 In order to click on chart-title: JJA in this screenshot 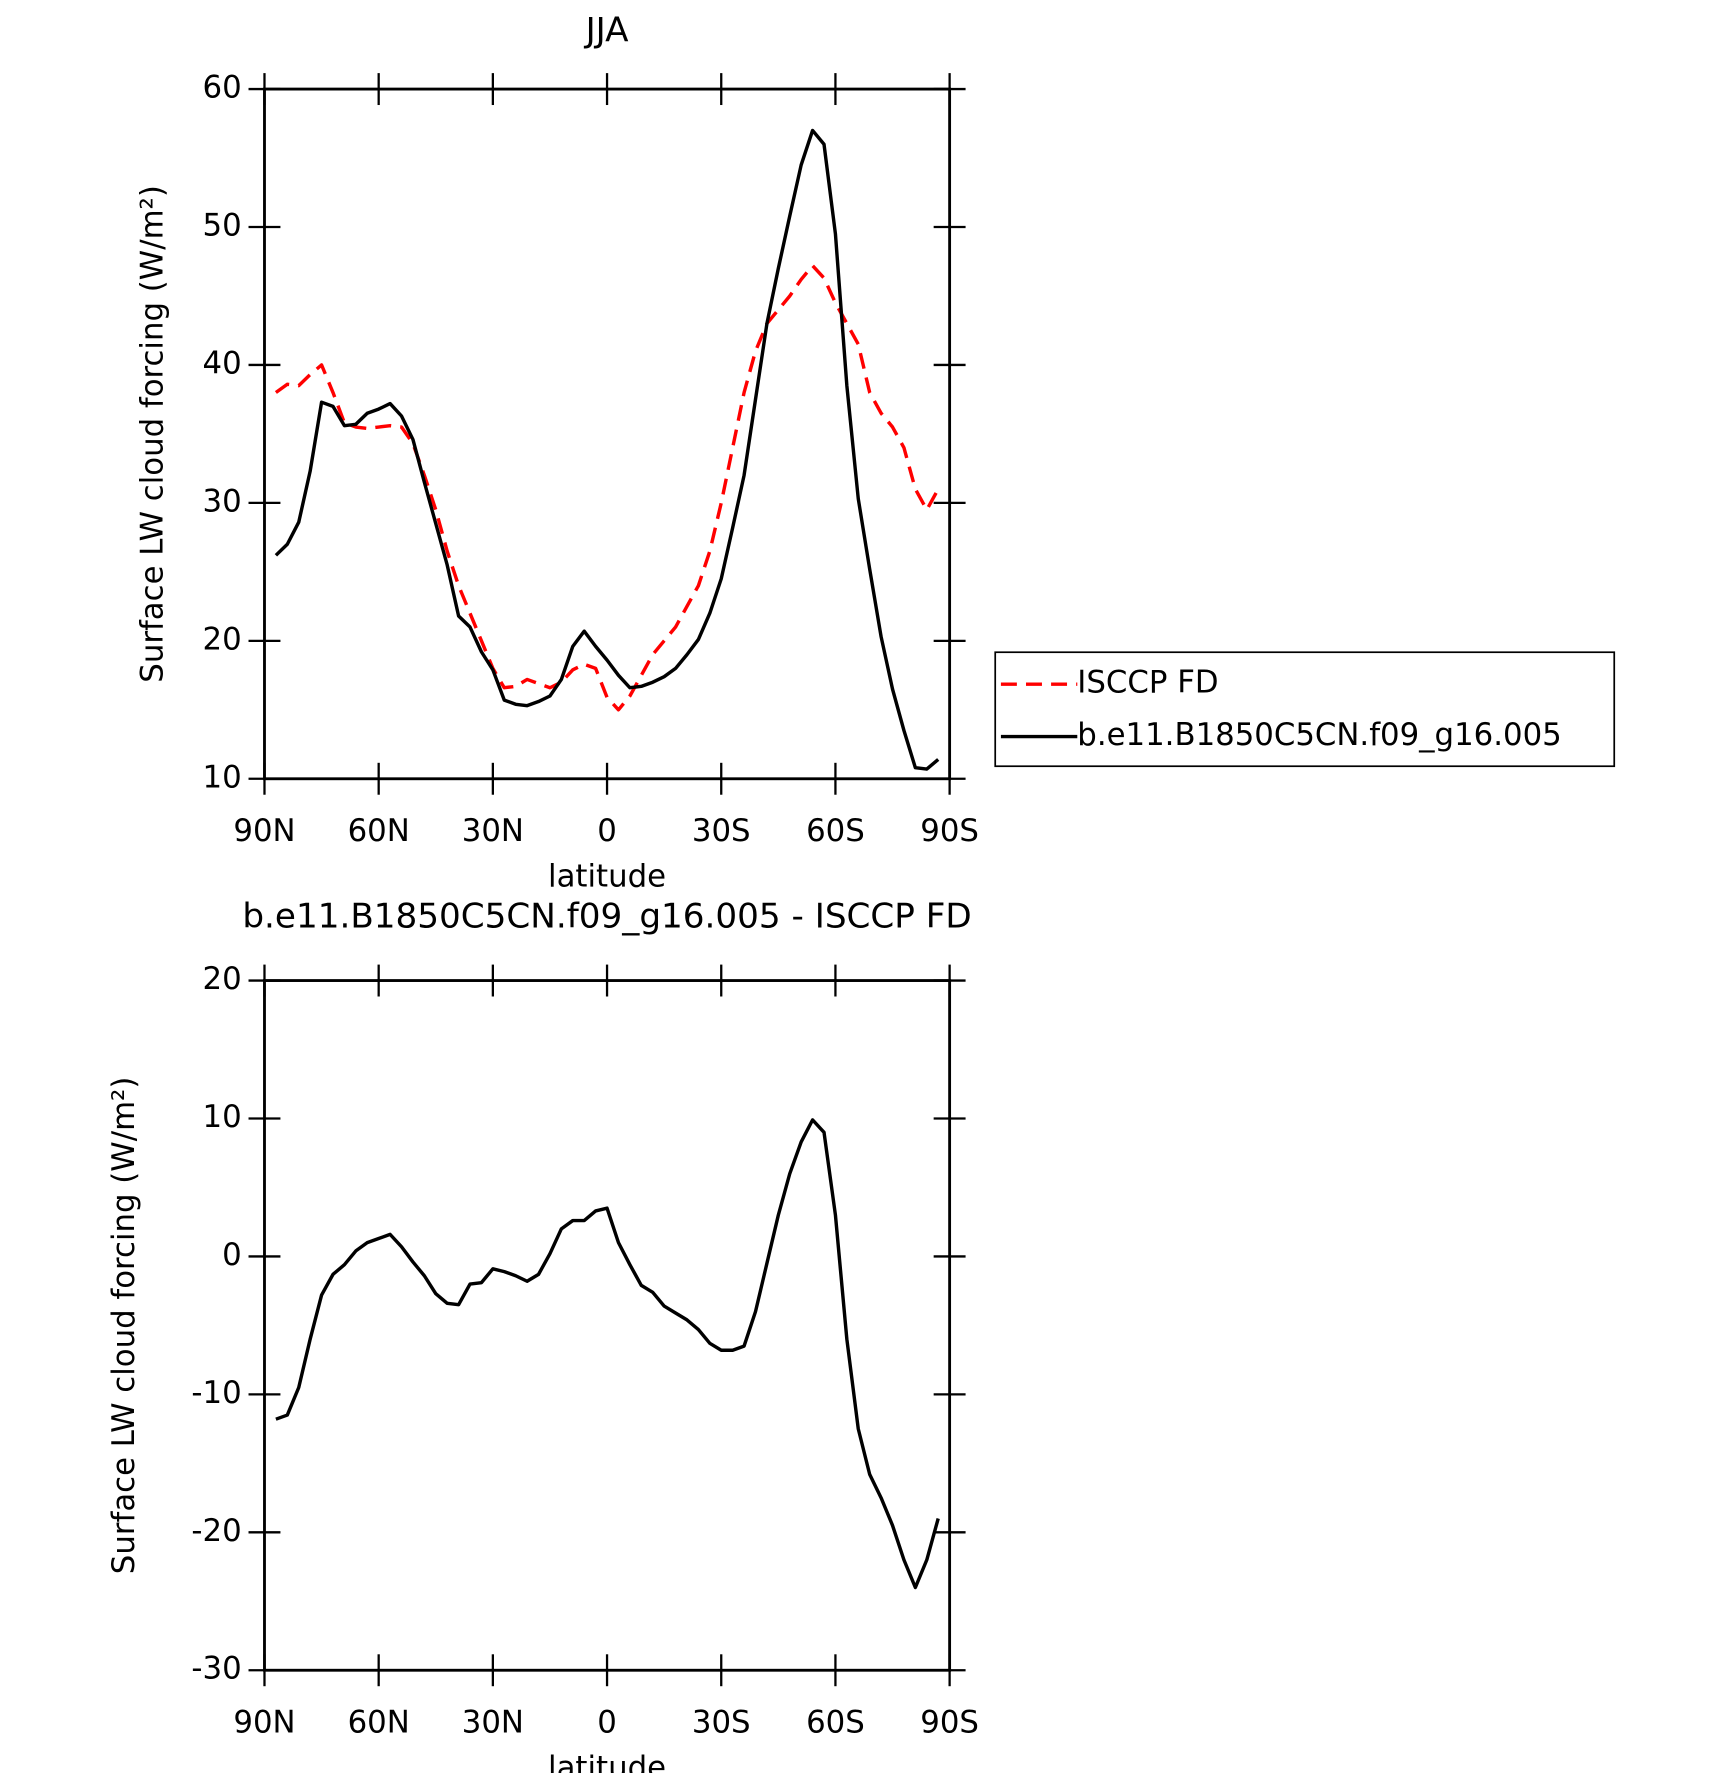, I will do `click(607, 31)`.